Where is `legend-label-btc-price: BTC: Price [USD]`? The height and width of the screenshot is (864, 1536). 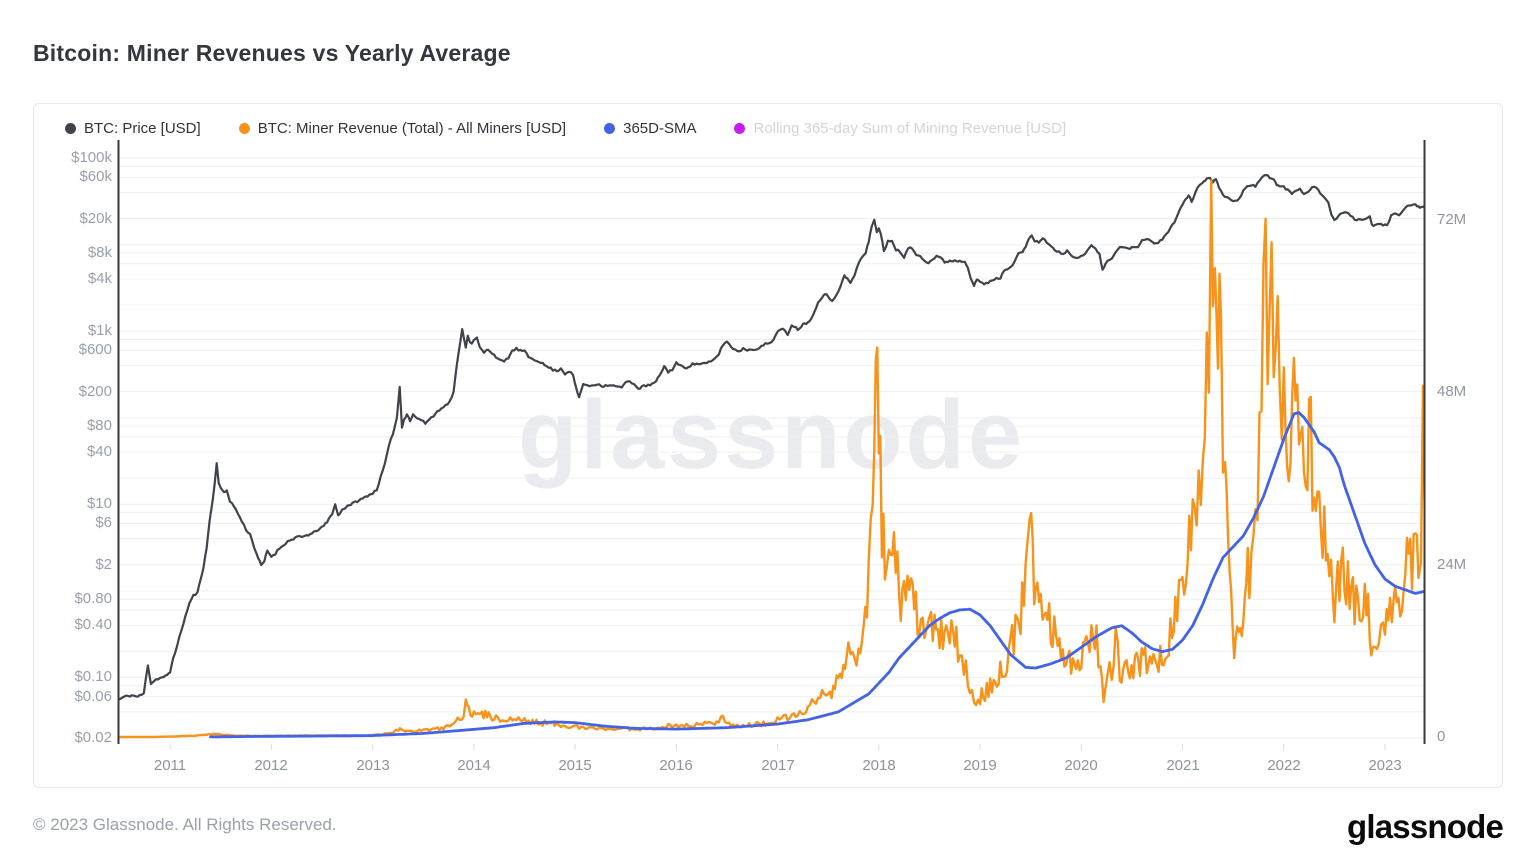
legend-label-btc-price: BTC: Price [USD] is located at coordinates (142, 128).